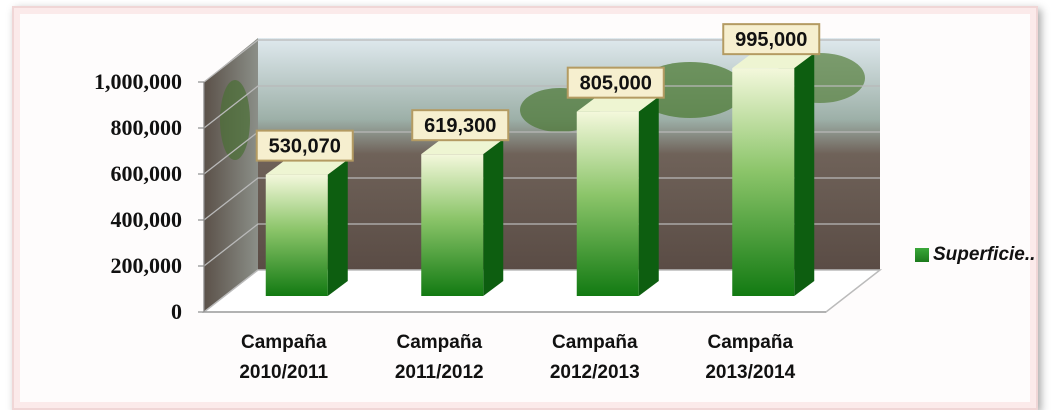 This screenshot has height=410, width=1052. I want to click on data-label: 619,300, so click(460, 126).